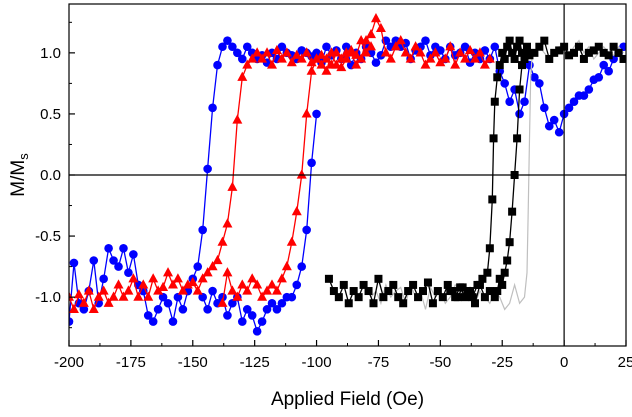  I want to click on x-tick-label: 0, so click(564, 362).